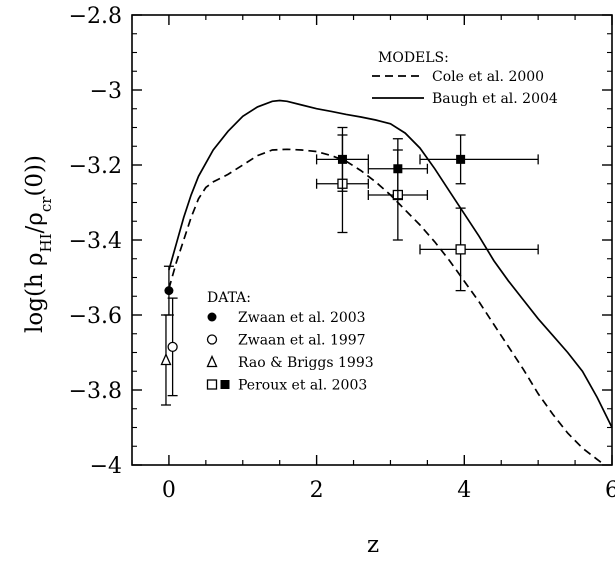  Describe the element at coordinates (35, 292) in the screenshot. I see `y-axis-label-pre: log(h ρ` at that location.